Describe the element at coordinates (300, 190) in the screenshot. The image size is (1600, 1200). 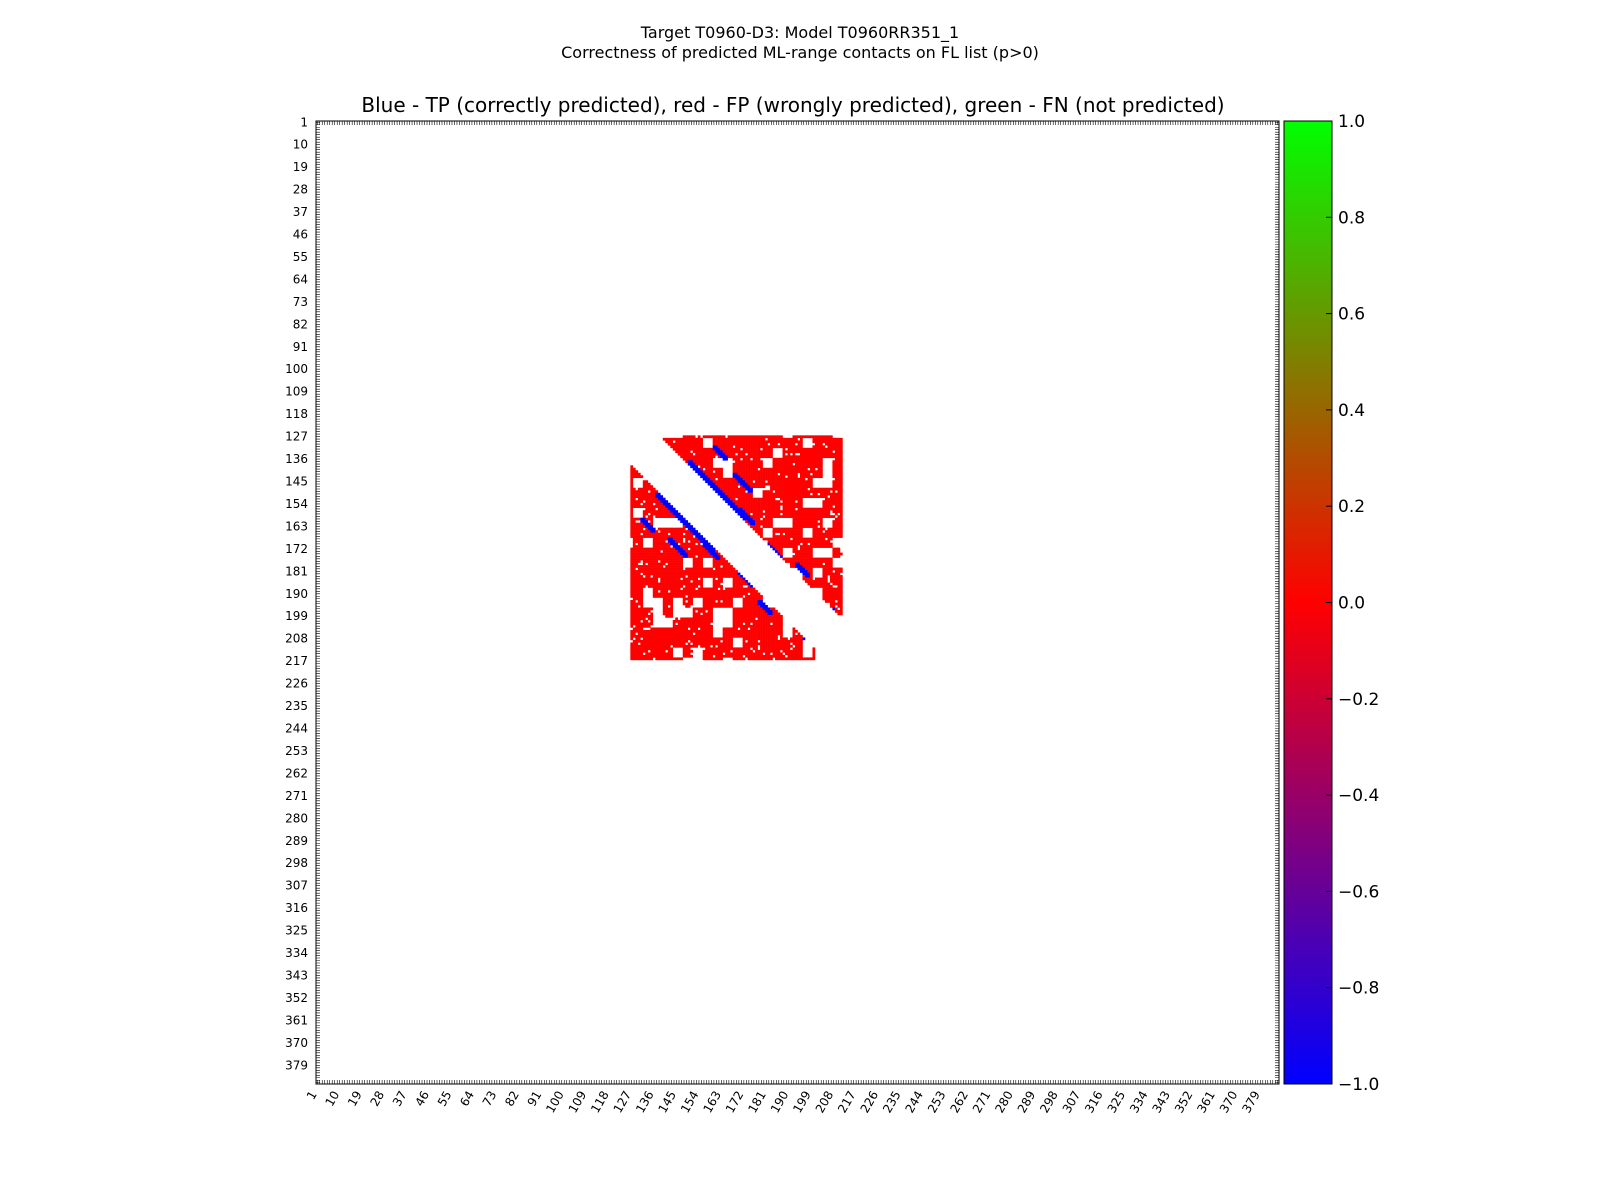
I see `y-tick-label: 28` at that location.